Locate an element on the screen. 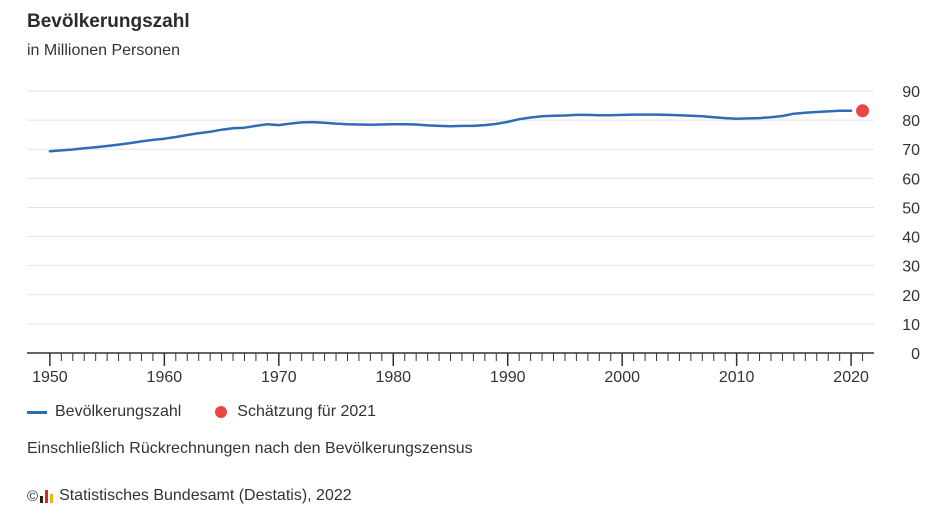 This screenshot has height=525, width=938. legend-item-estimate: Schätzung für 2021 is located at coordinates (295, 412).